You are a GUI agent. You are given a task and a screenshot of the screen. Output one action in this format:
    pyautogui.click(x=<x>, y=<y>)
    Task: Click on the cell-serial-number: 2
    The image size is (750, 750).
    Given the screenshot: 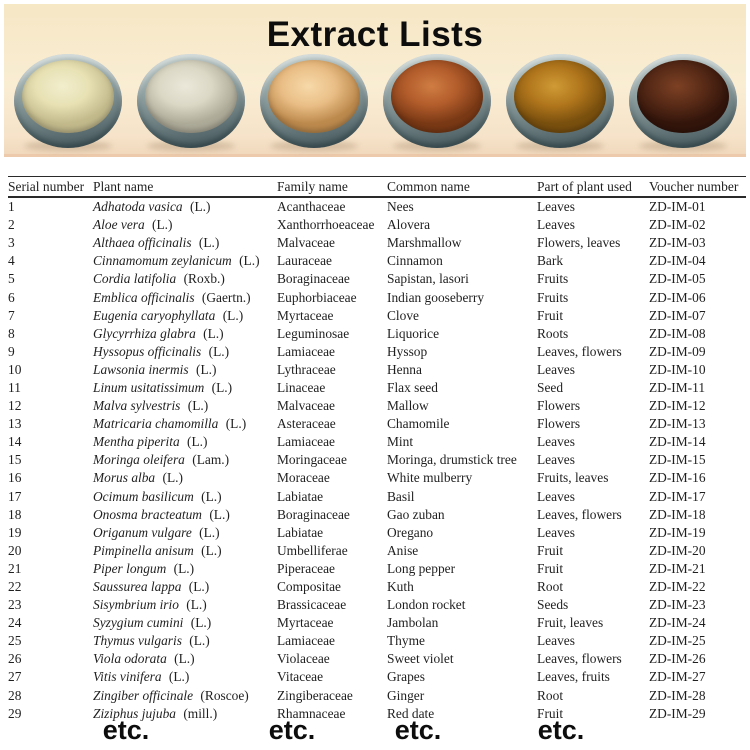 What is the action you would take?
    pyautogui.click(x=11, y=225)
    